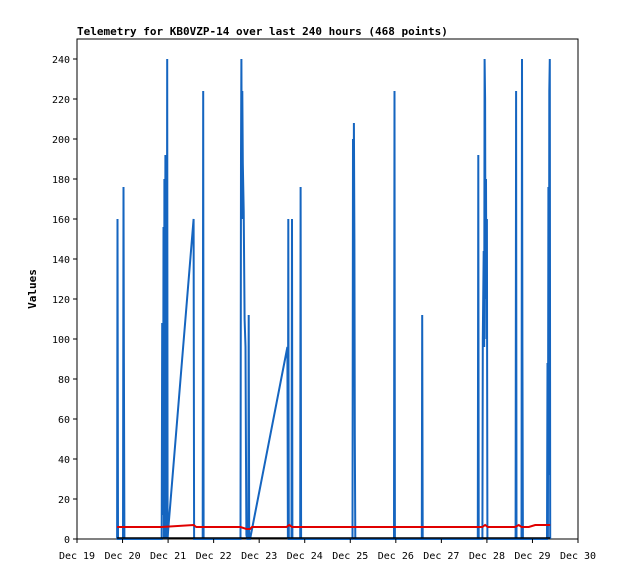  What do you see at coordinates (441, 556) in the screenshot?
I see `x-tick-label: Dec 27` at bounding box center [441, 556].